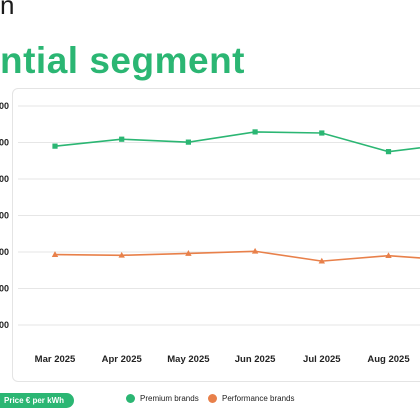 This screenshot has height=420, width=420. I want to click on y-axis-ticks: 00 00 00 00 00 00 00, so click(4, 215).